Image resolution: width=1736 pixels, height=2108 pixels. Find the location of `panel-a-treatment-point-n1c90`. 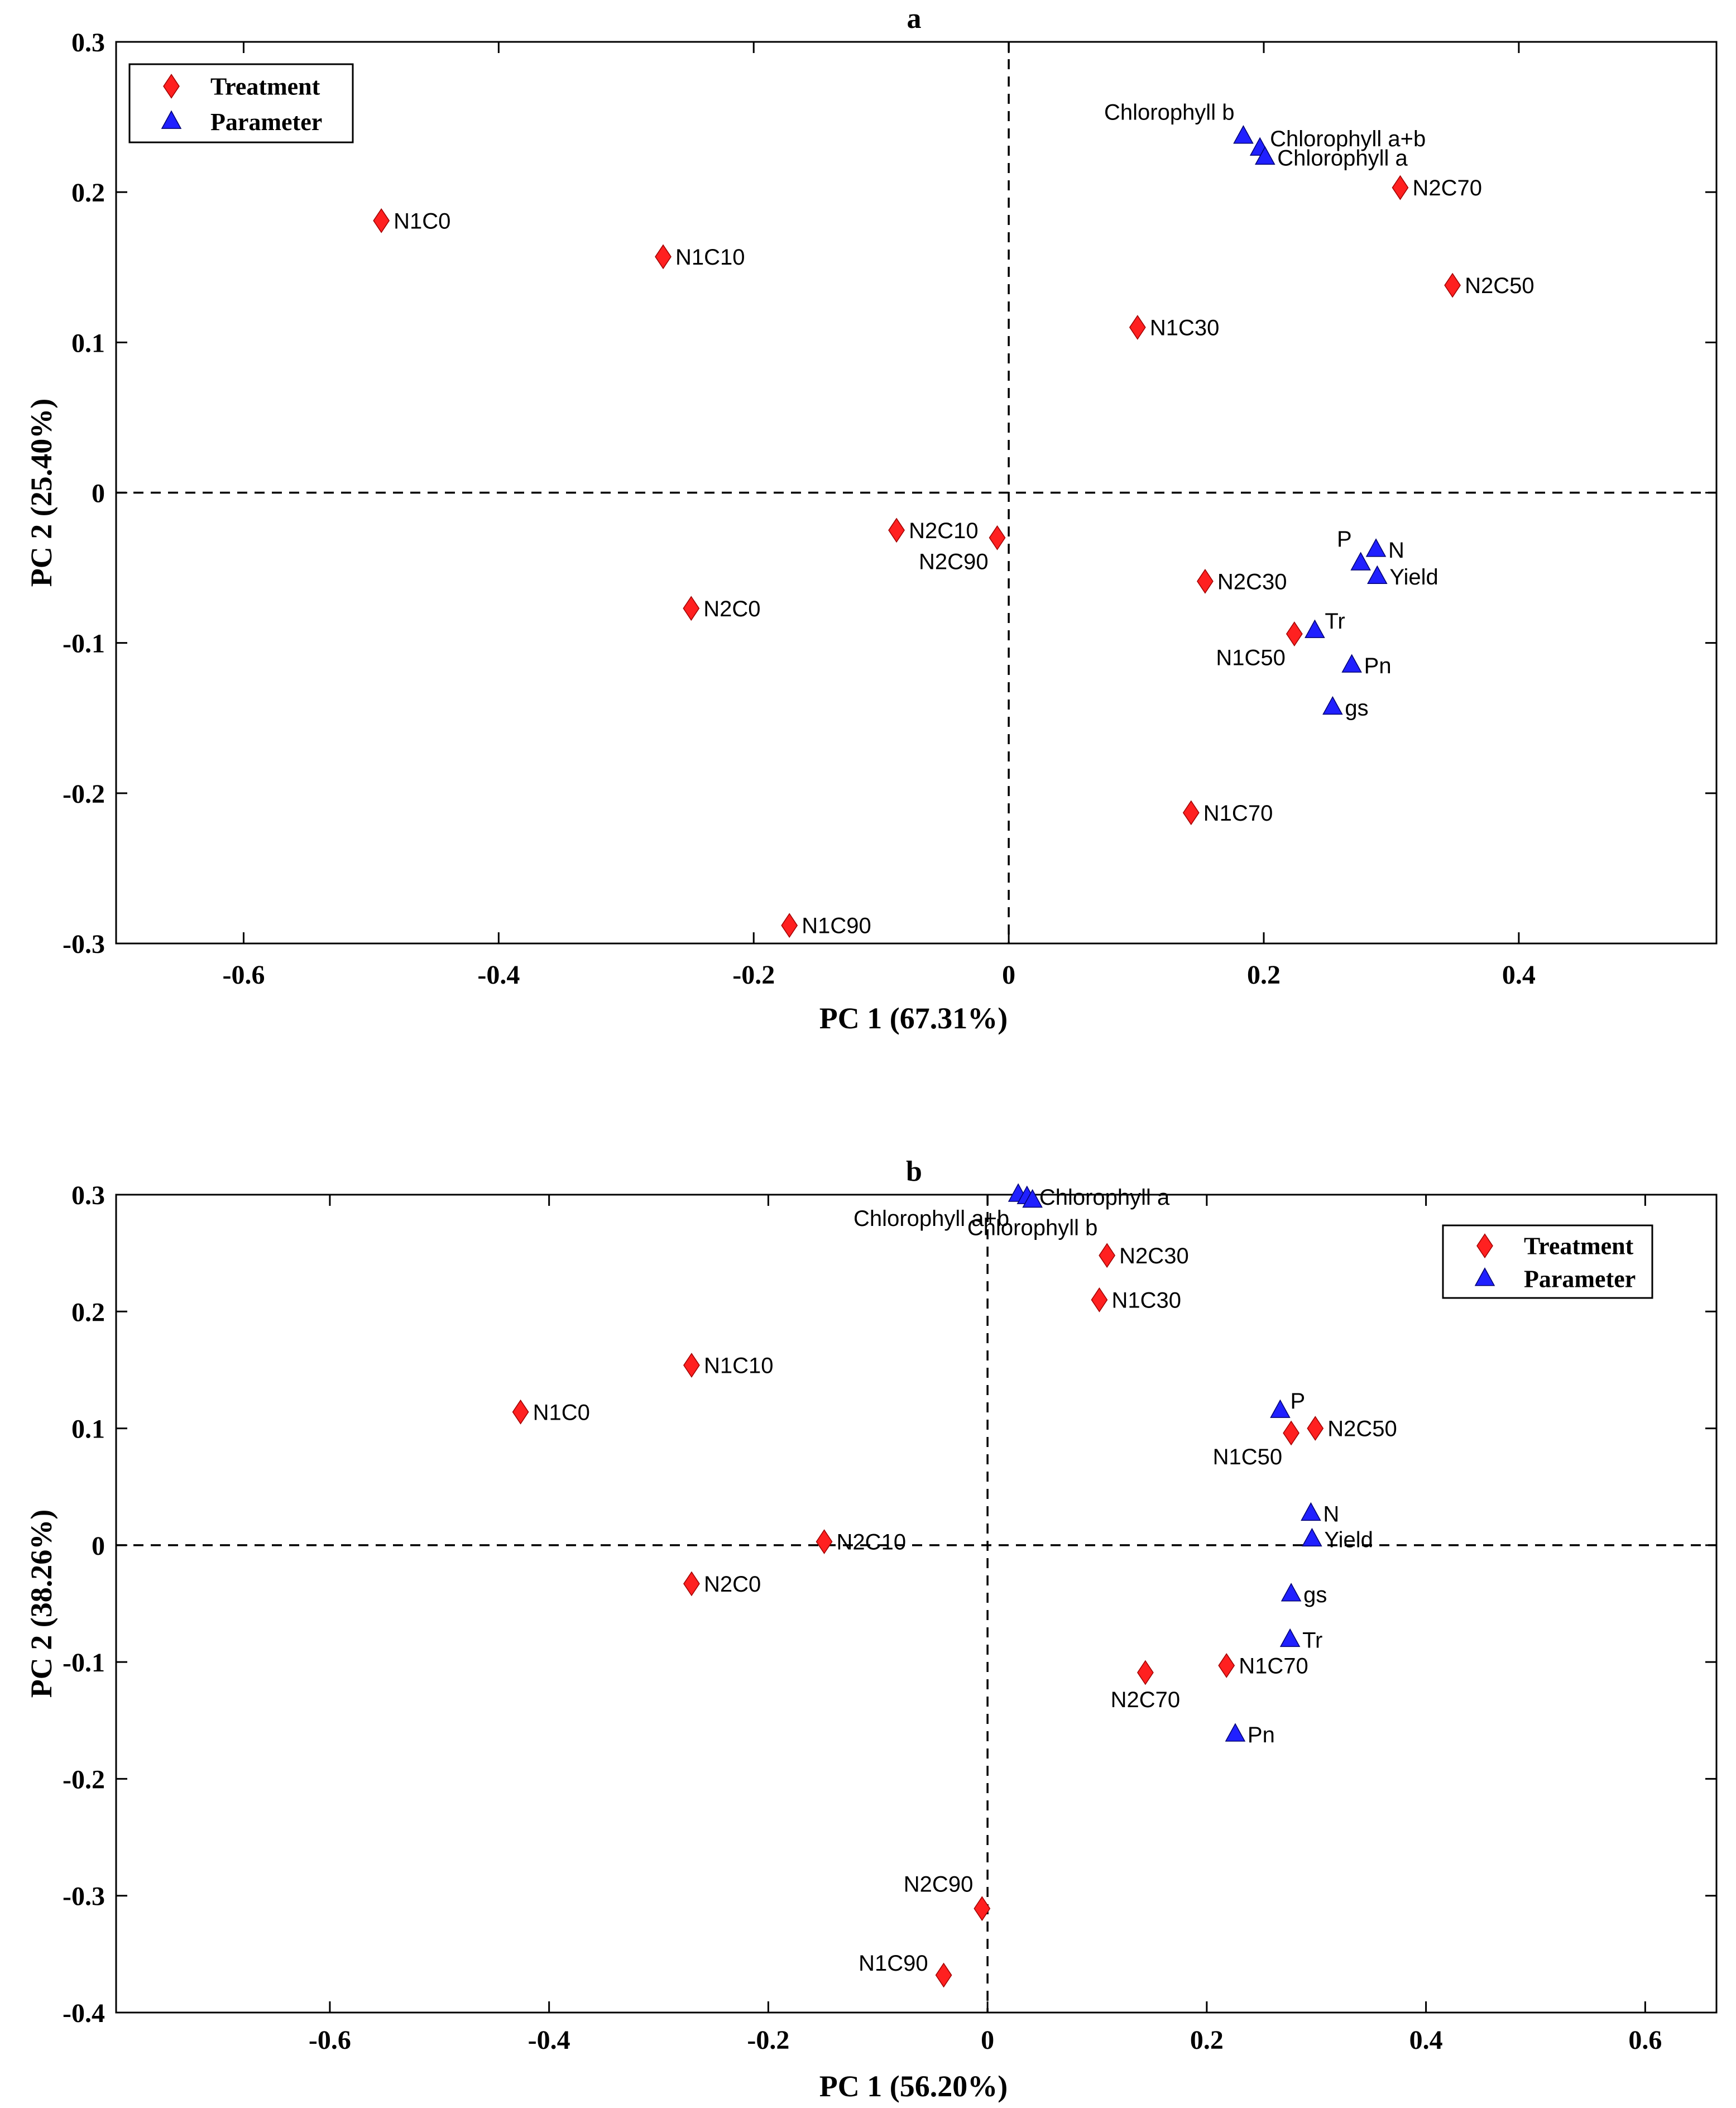

panel-a-treatment-point-n1c90 is located at coordinates (789, 925).